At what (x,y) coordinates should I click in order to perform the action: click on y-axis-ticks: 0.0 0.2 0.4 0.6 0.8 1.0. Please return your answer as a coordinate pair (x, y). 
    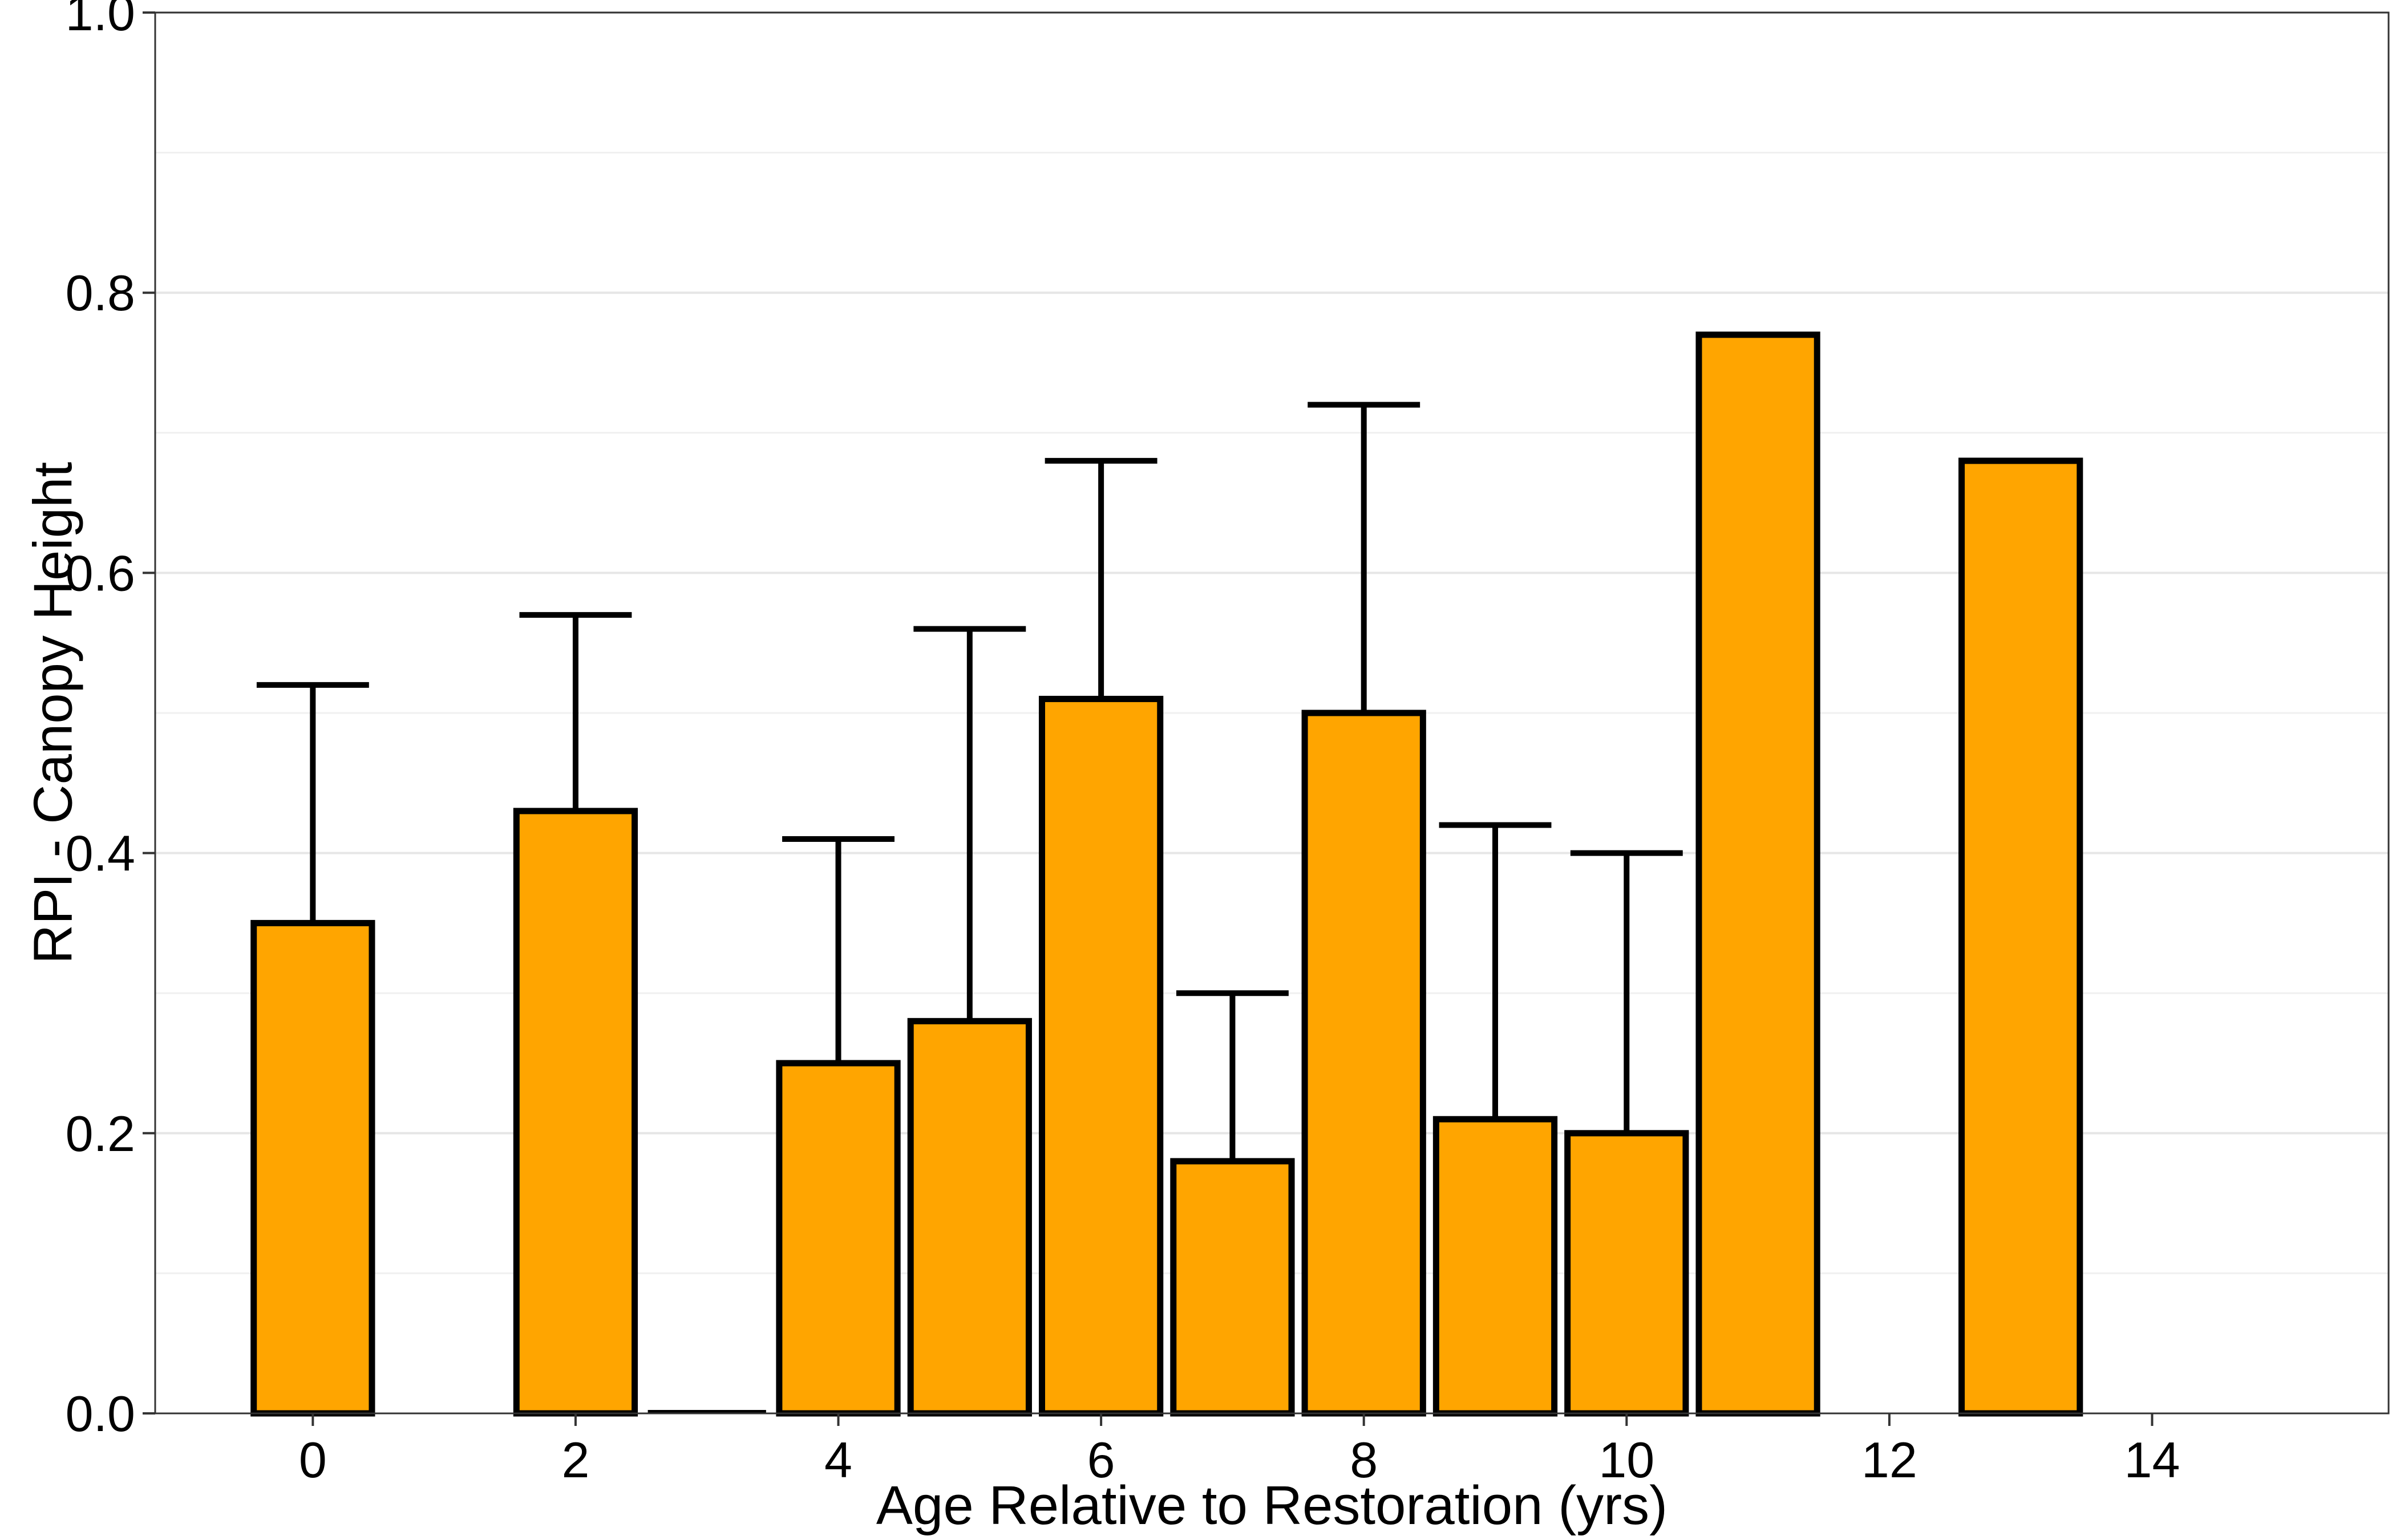
    Looking at the image, I should click on (110, 721).